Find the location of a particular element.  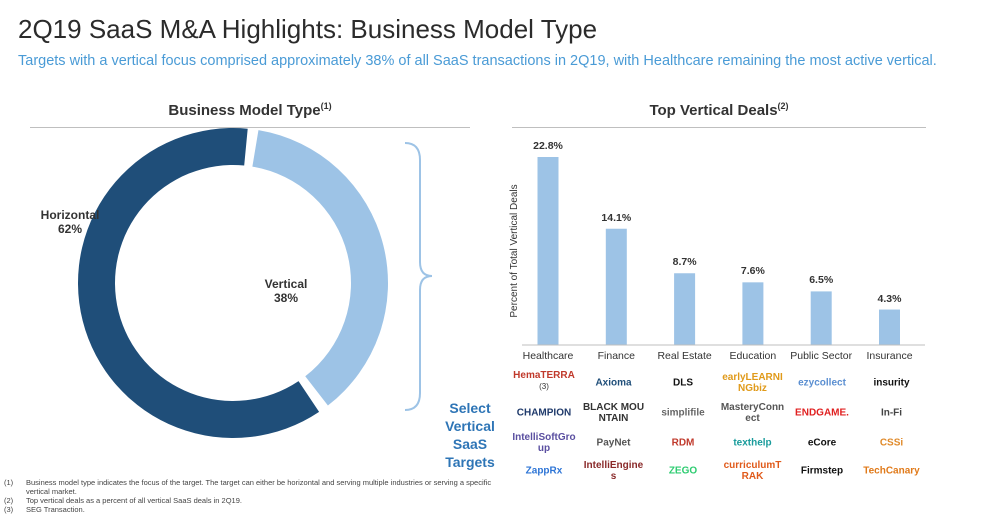

logo-text: ZappRx is located at coordinates (544, 471).